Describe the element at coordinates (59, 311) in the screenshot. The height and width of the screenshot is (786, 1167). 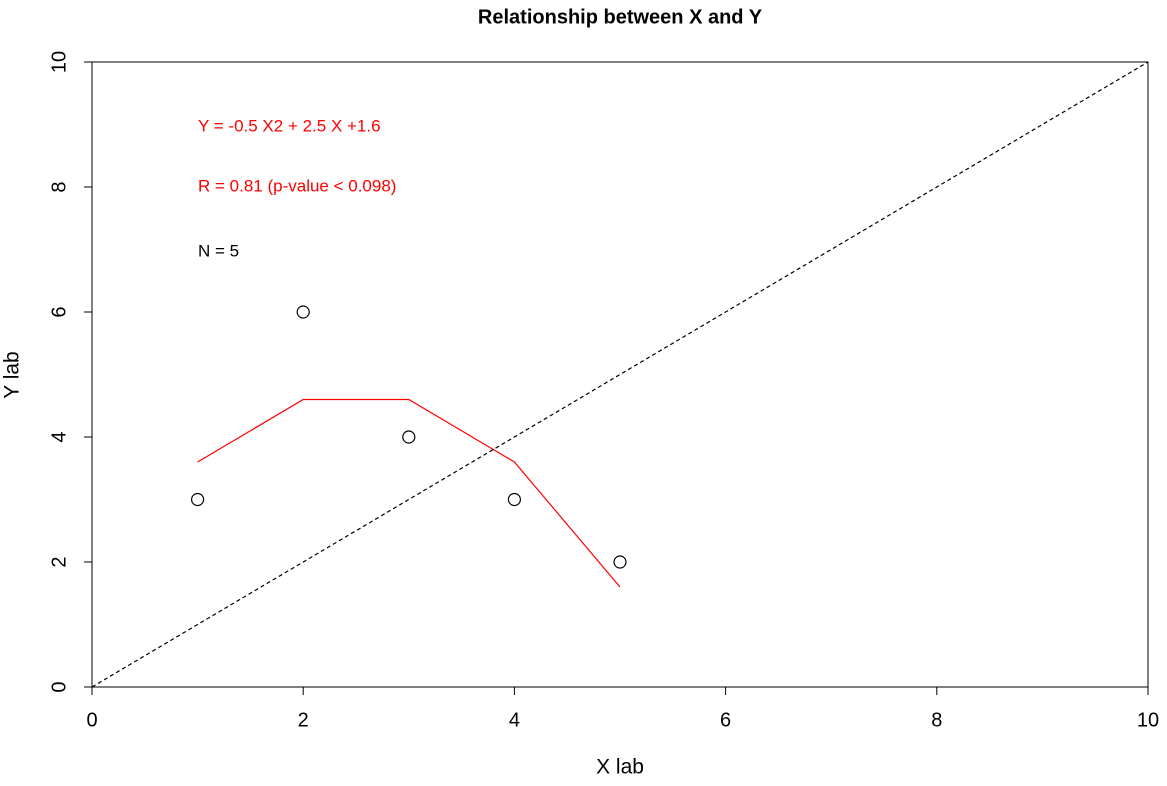
I see `y-tick-label: 6` at that location.